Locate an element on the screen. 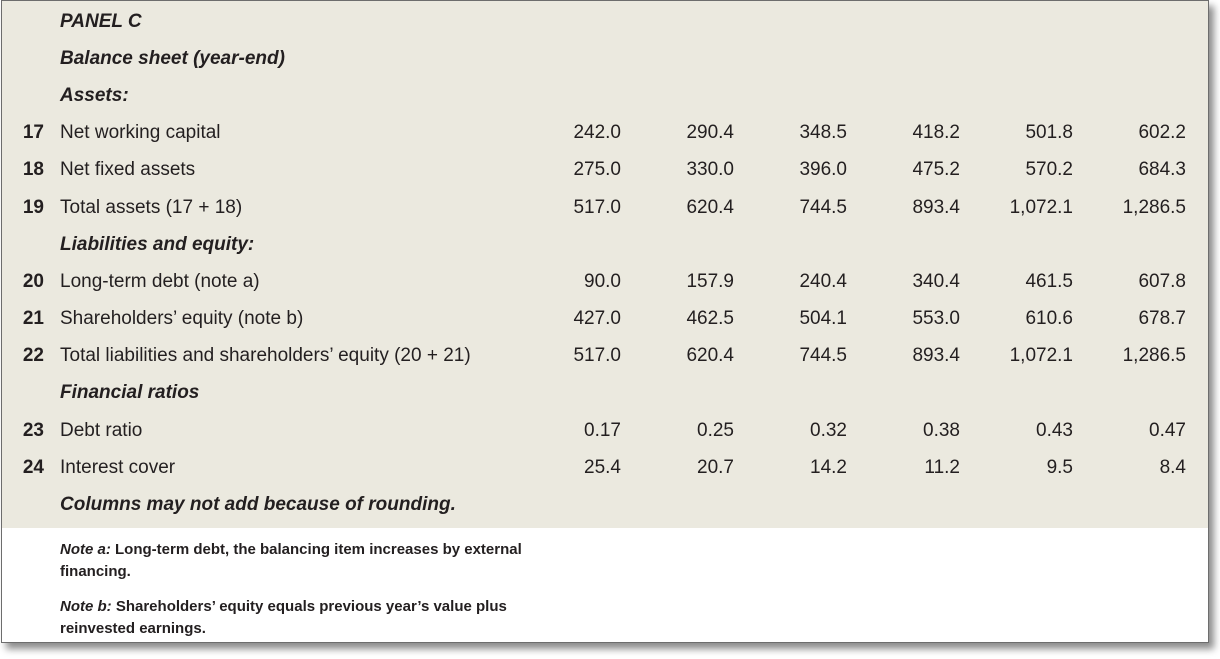 The width and height of the screenshot is (1220, 659). row-number: 18 is located at coordinates (33, 169).